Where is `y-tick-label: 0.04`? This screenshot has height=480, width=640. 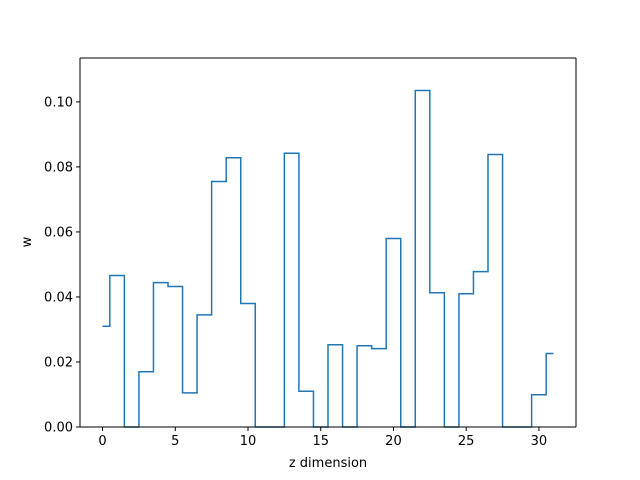
y-tick-label: 0.04 is located at coordinates (58, 297).